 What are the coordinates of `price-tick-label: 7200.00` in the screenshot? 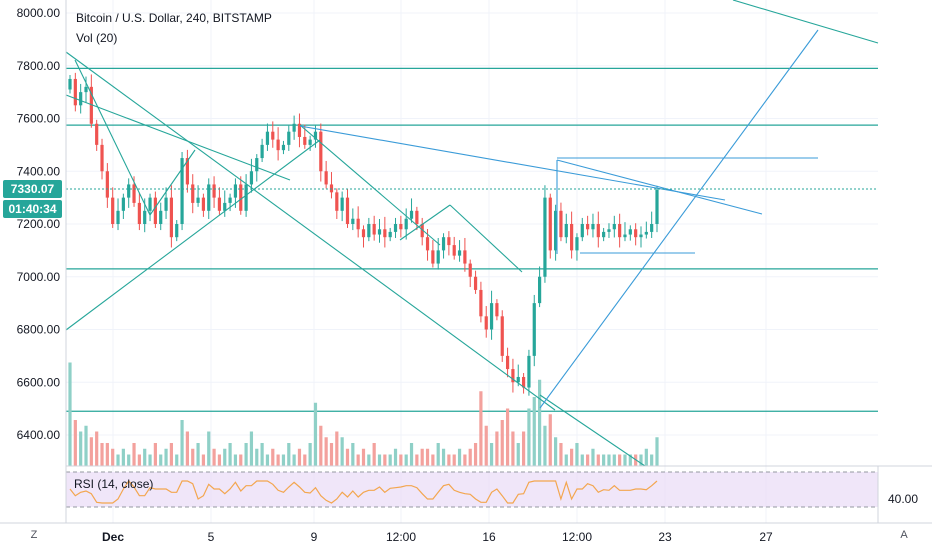 It's located at (39, 224).